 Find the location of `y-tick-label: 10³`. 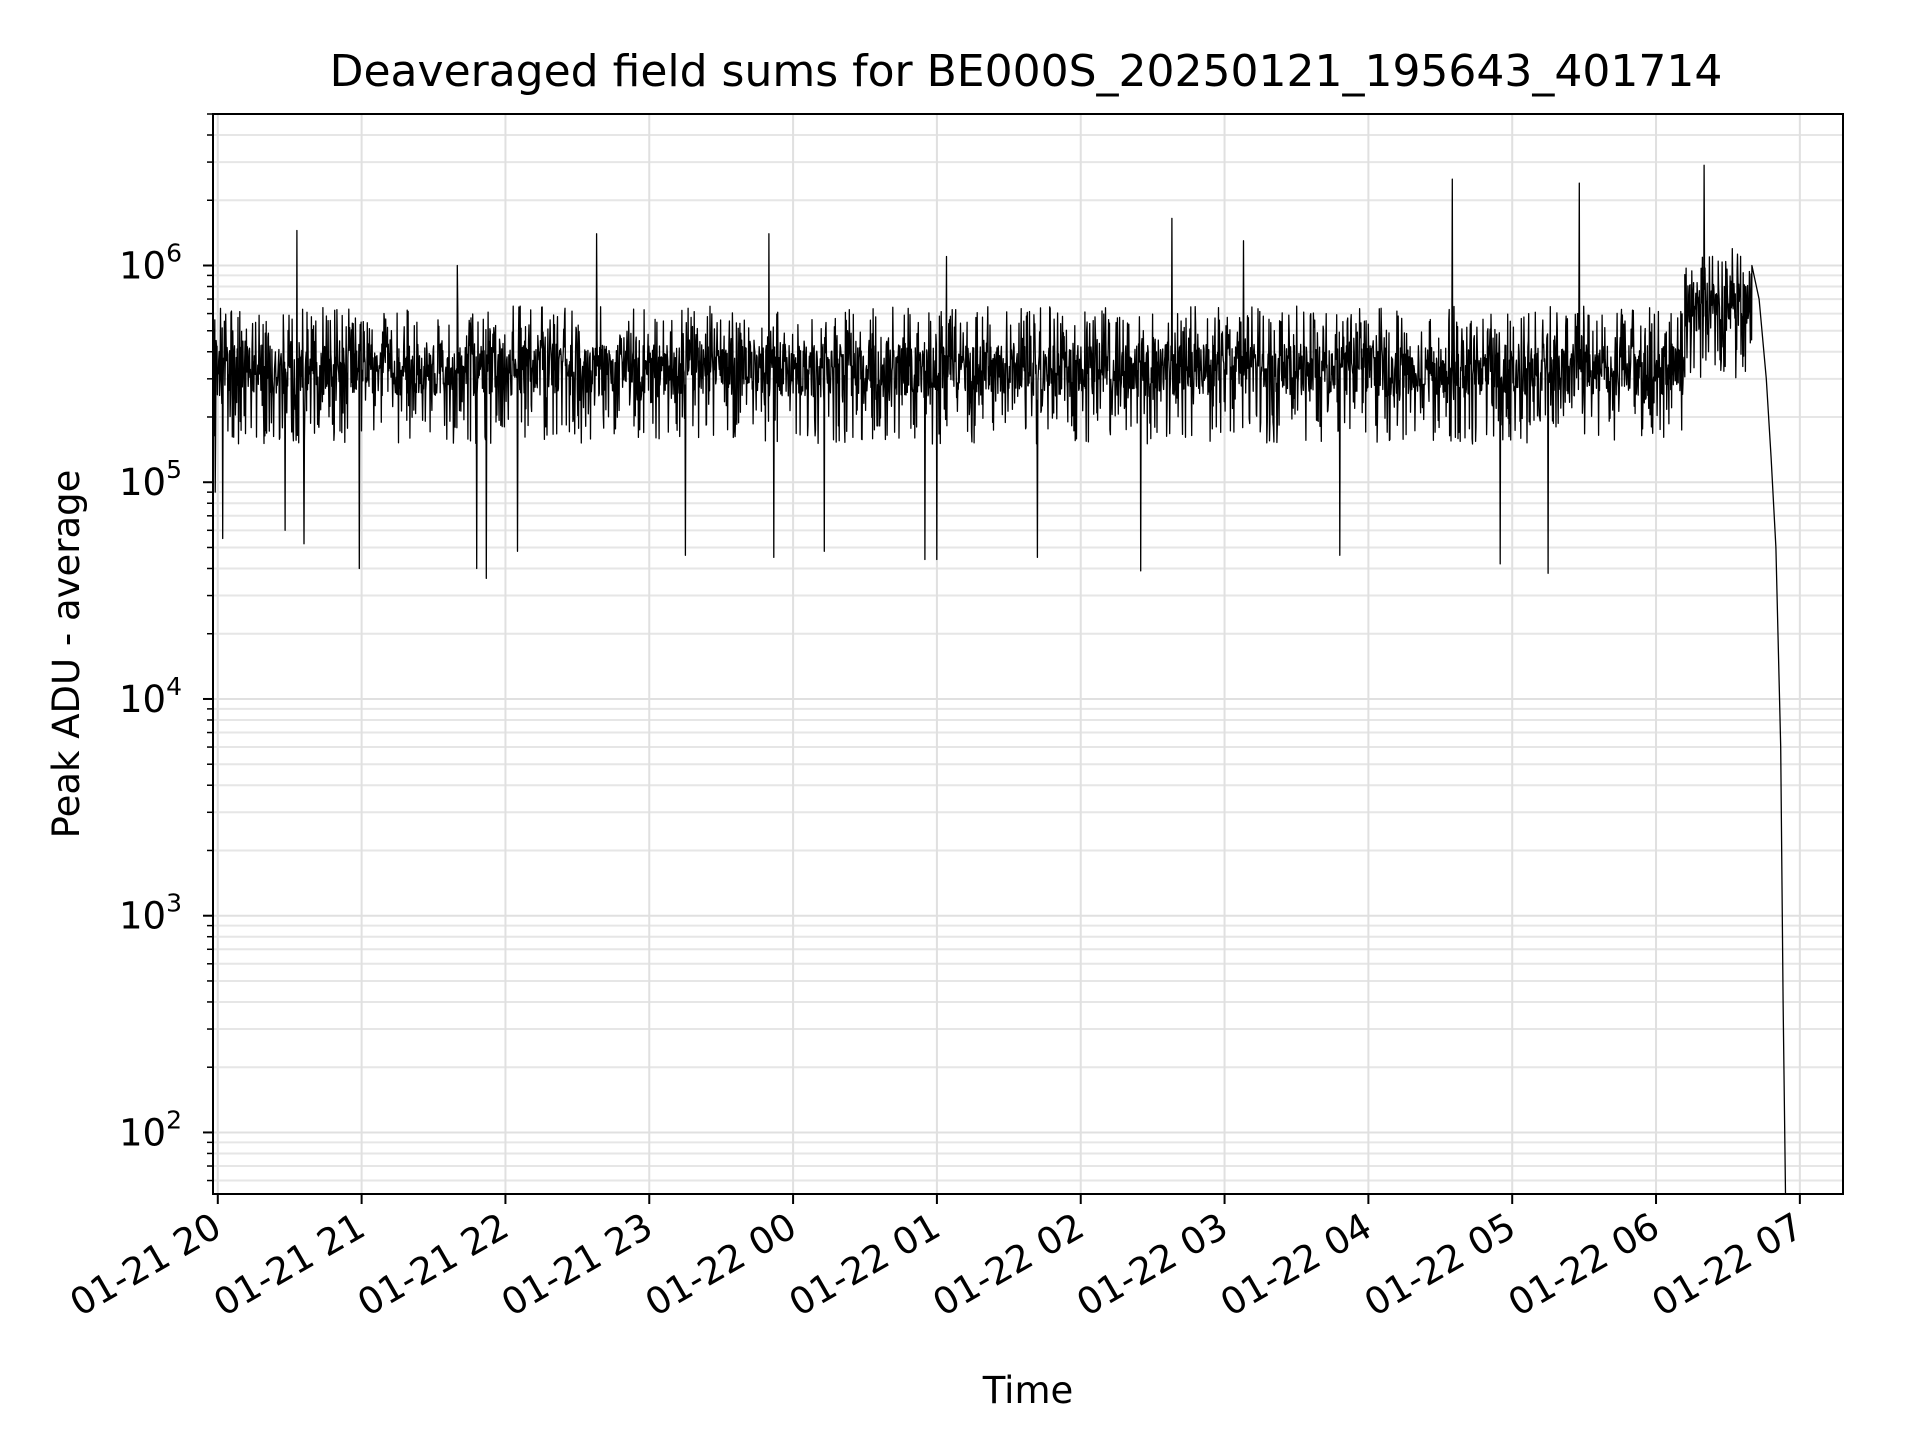

y-tick-label: 10³ is located at coordinates (150, 913).